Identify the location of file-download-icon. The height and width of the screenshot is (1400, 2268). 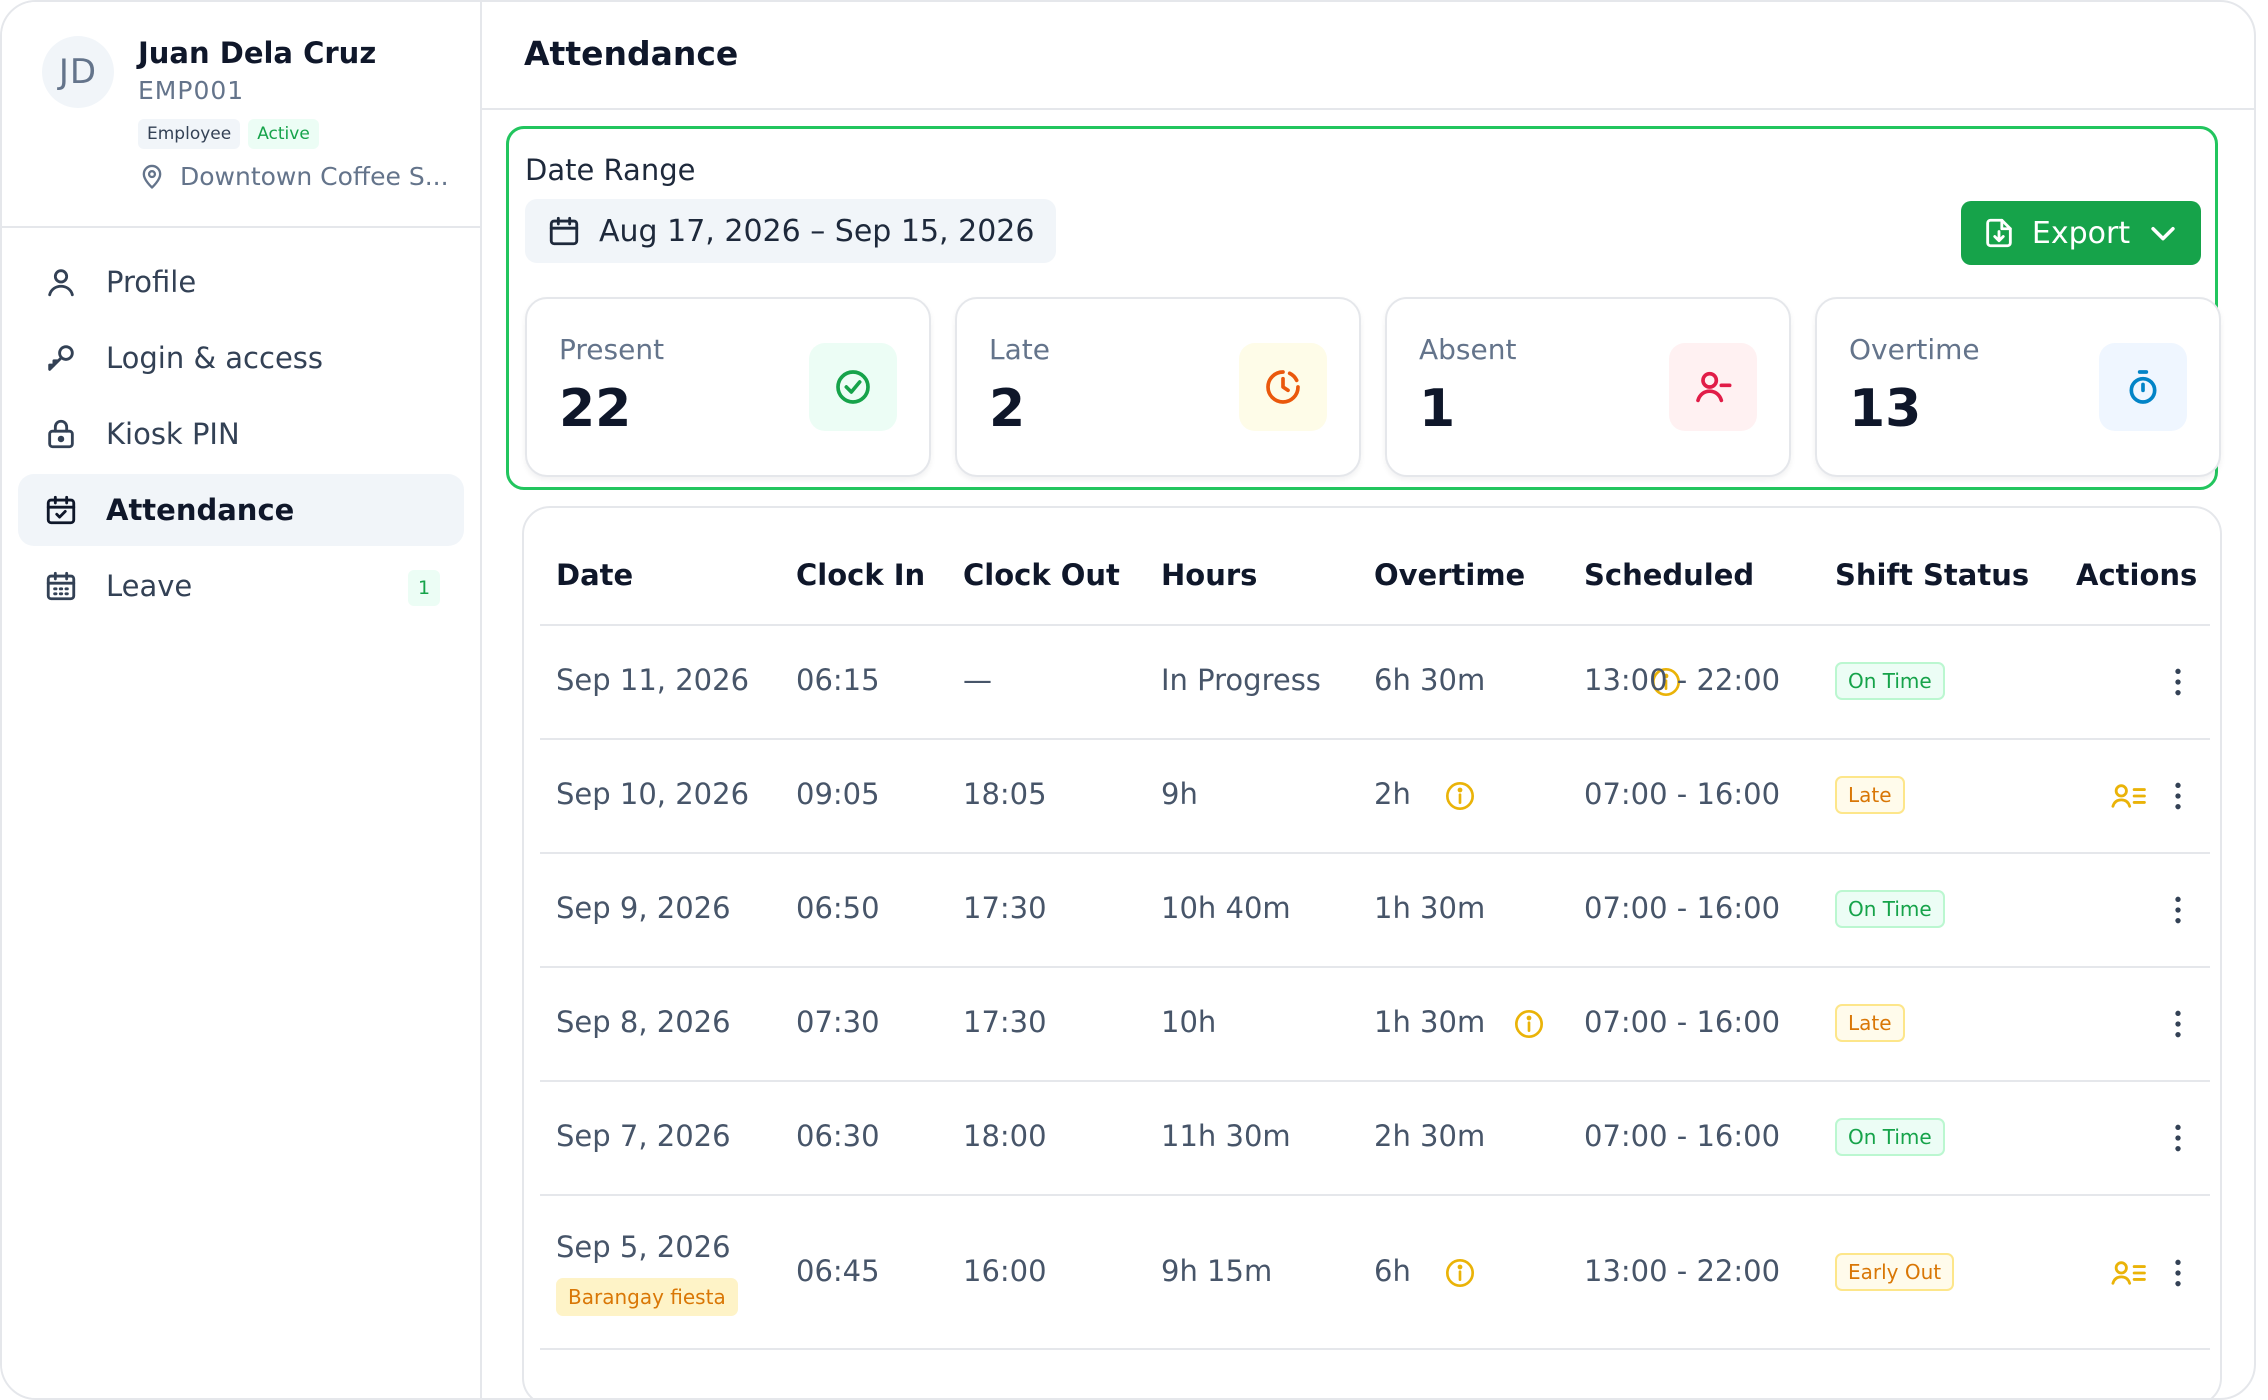
(1999, 233).